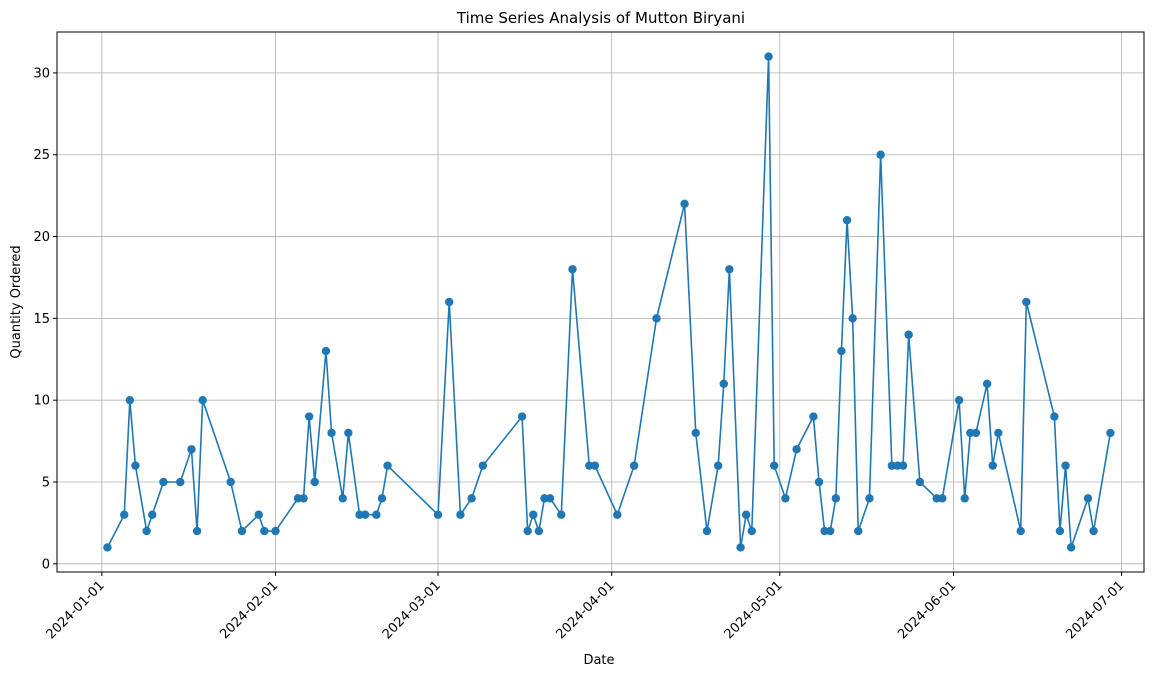 The height and width of the screenshot is (677, 1152). What do you see at coordinates (249, 610) in the screenshot?
I see `x-tick-label: 2024-02-01` at bounding box center [249, 610].